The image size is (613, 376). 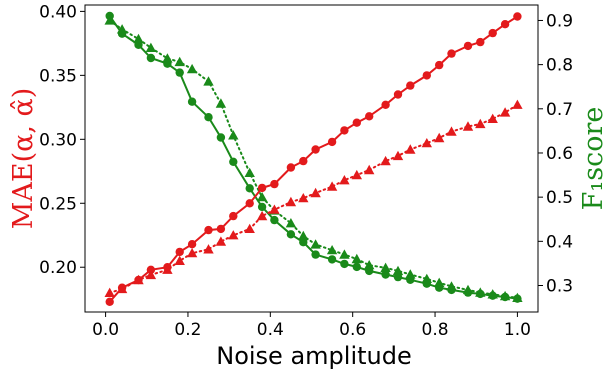 What do you see at coordinates (58, 268) in the screenshot?
I see `left-y-tick-label-0: 0.20` at bounding box center [58, 268].